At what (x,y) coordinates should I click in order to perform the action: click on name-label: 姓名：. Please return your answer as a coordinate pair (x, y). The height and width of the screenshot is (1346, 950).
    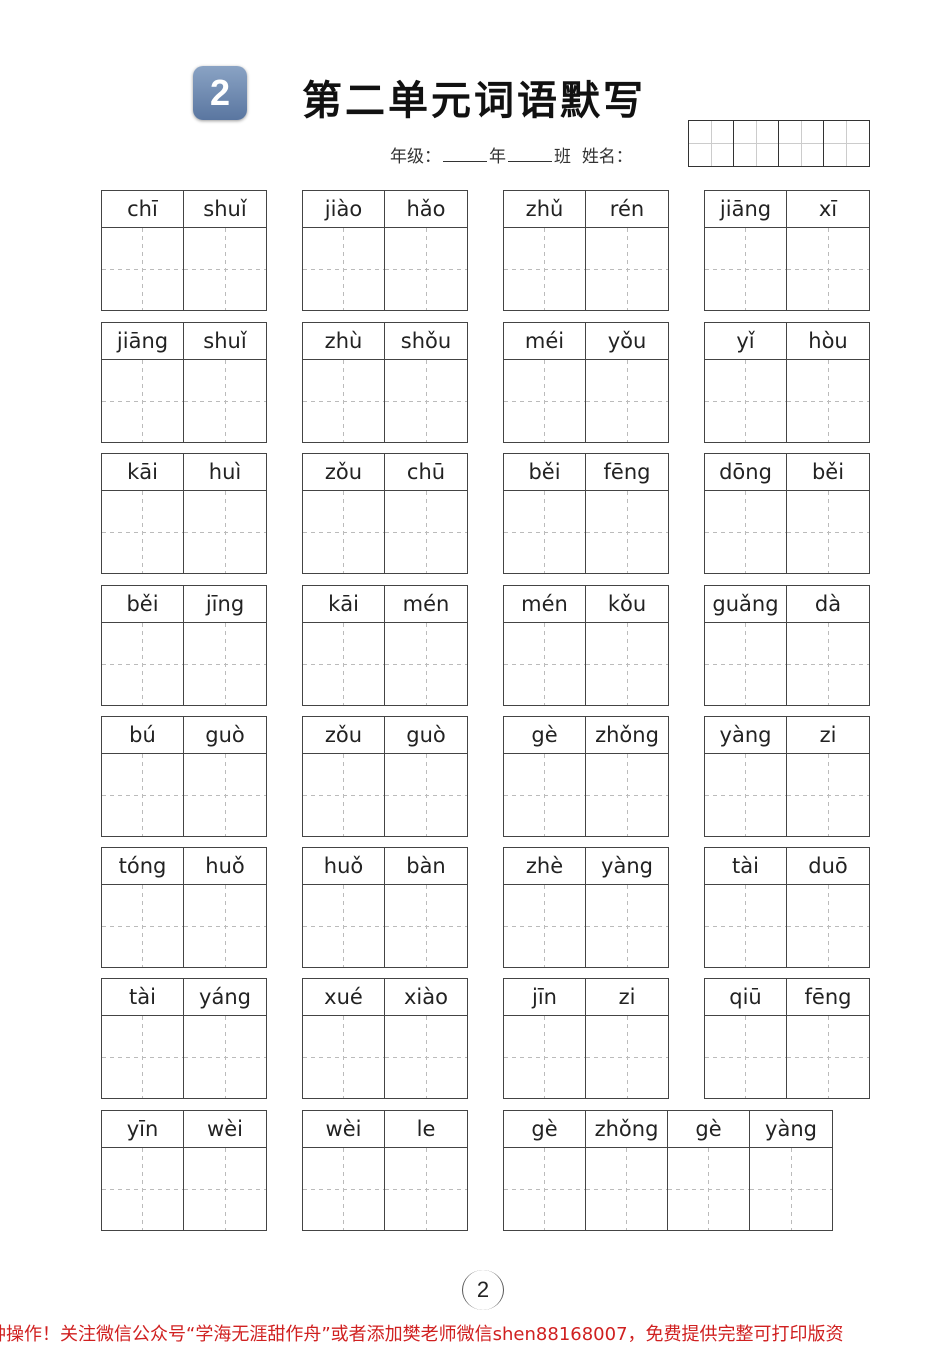
    Looking at the image, I should click on (607, 157).